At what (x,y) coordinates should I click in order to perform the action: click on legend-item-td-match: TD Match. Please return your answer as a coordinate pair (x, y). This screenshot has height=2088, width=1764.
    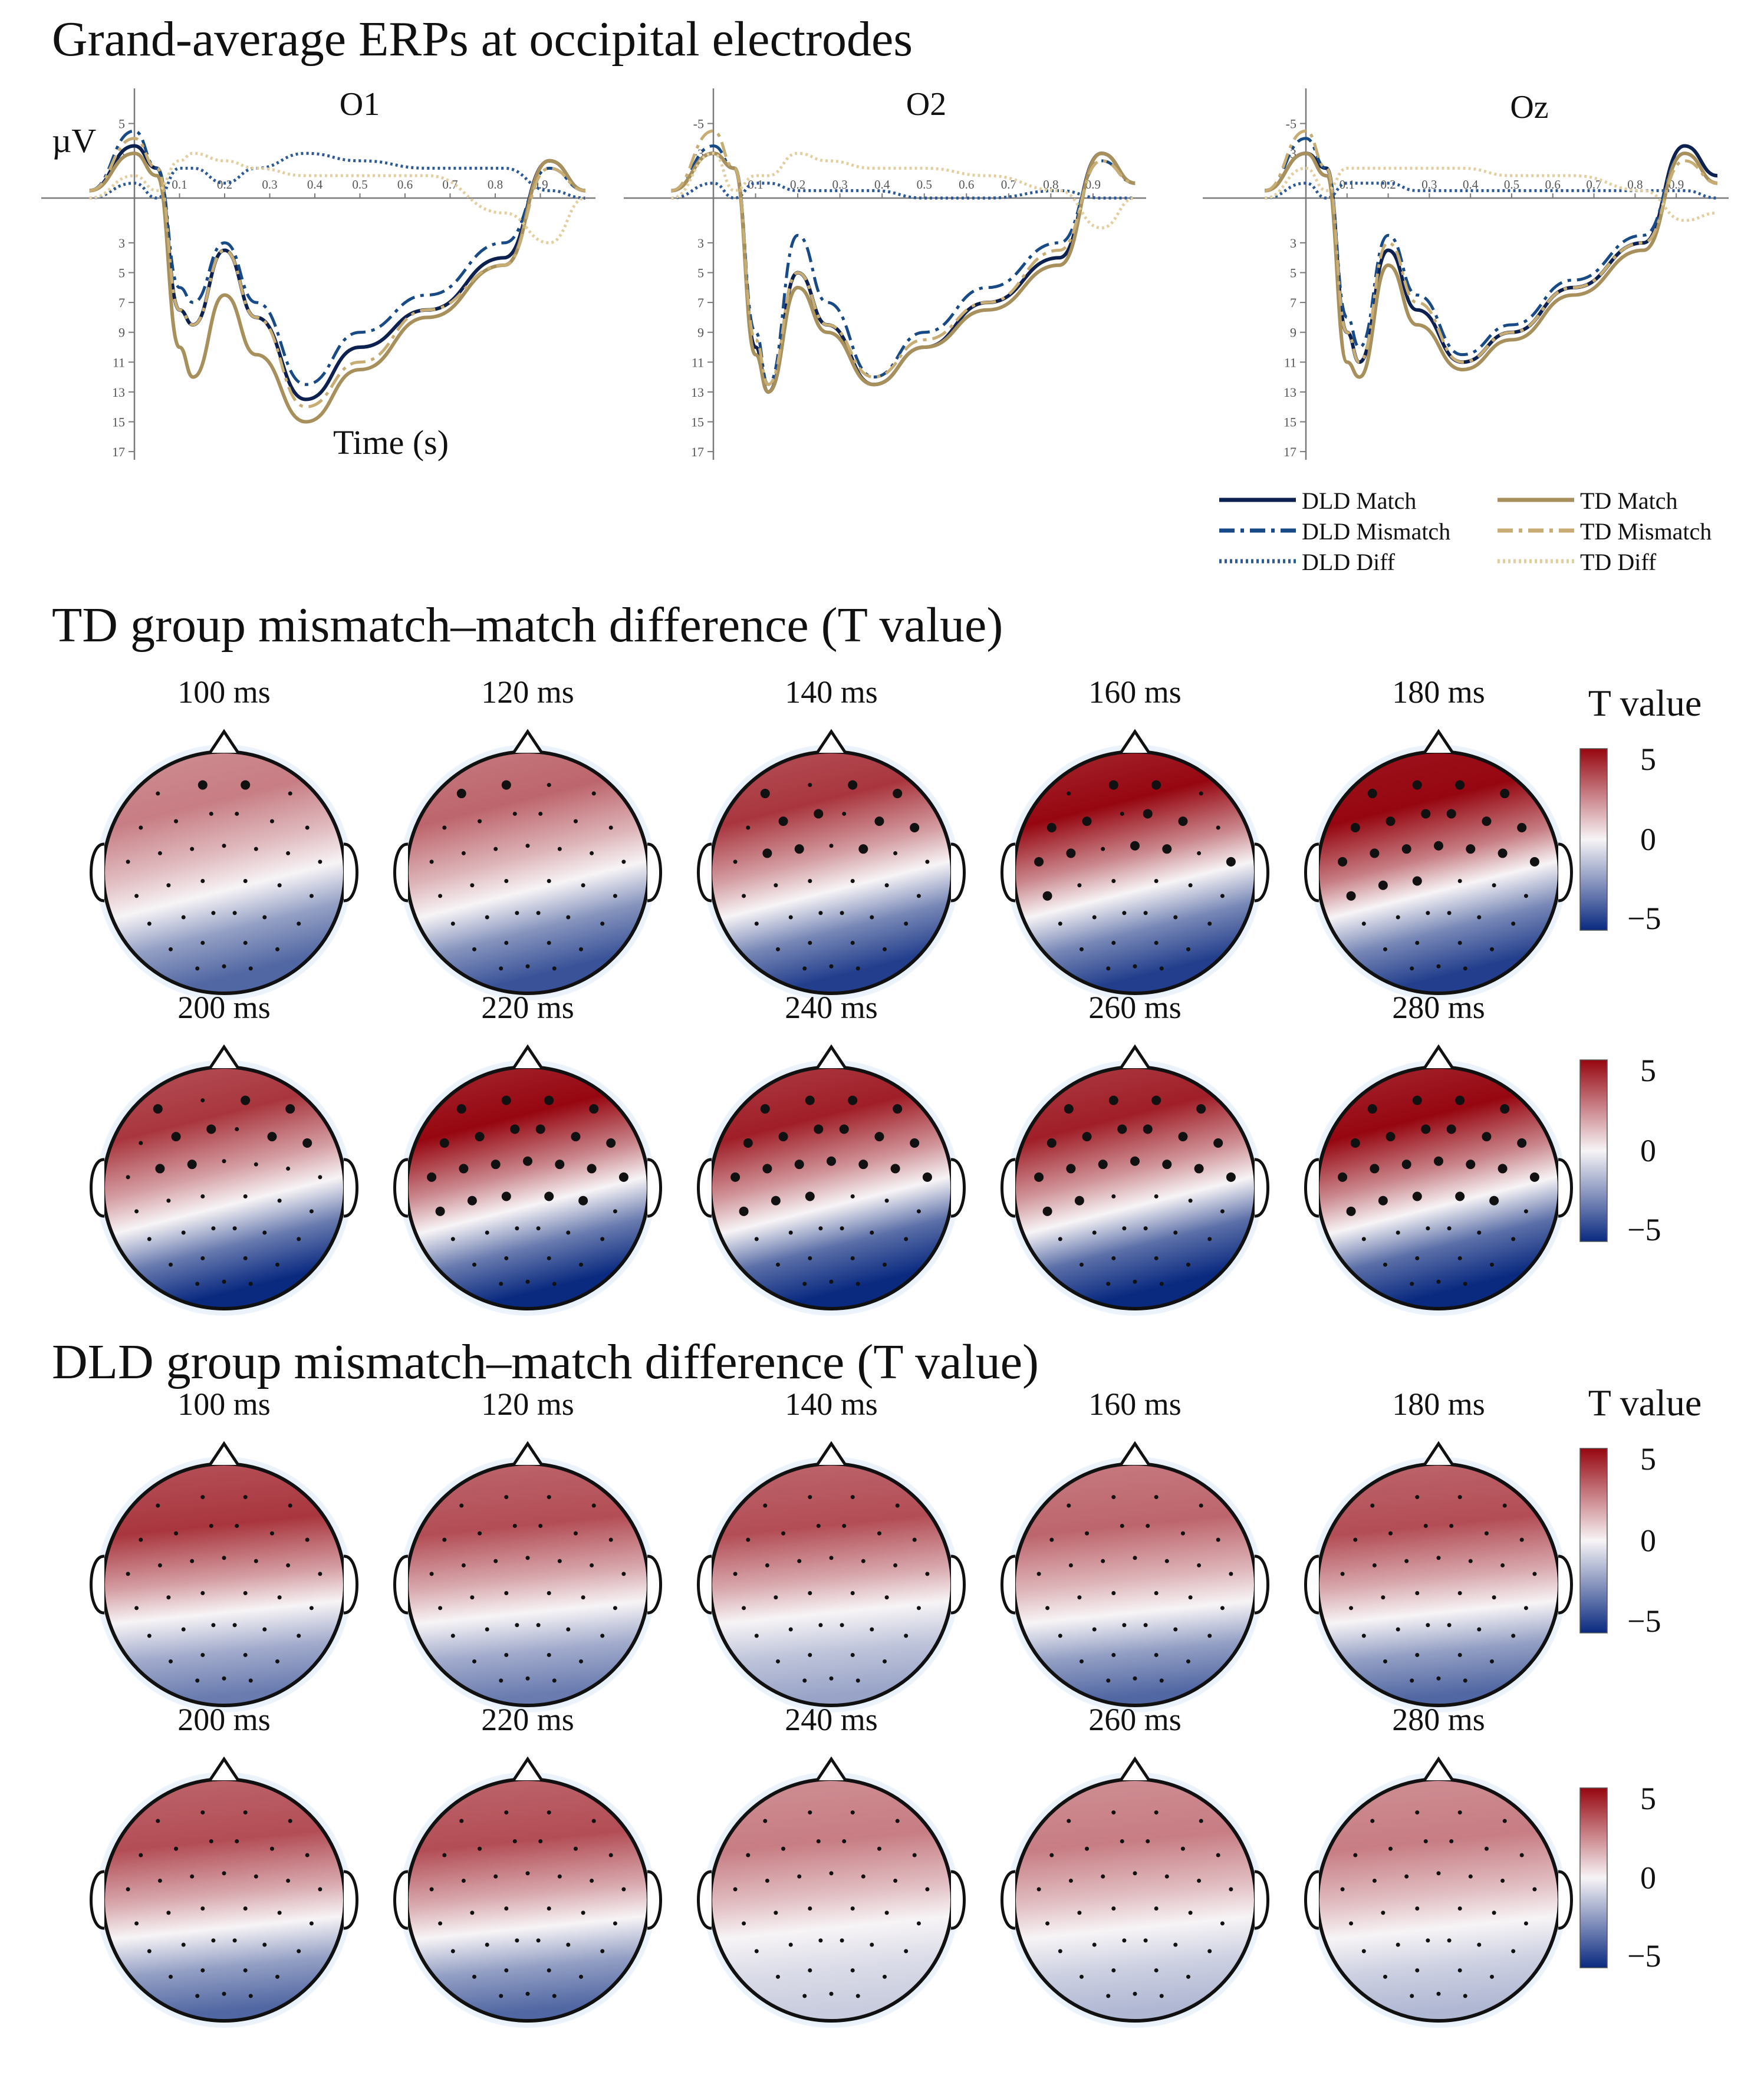
    Looking at the image, I should click on (1588, 501).